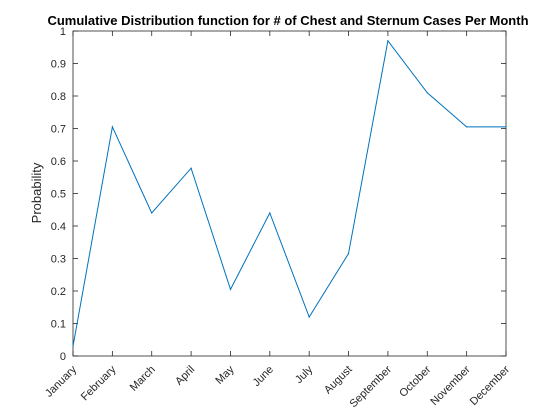 This screenshot has width=560, height=420. I want to click on x-tick-label: October, so click(415, 381).